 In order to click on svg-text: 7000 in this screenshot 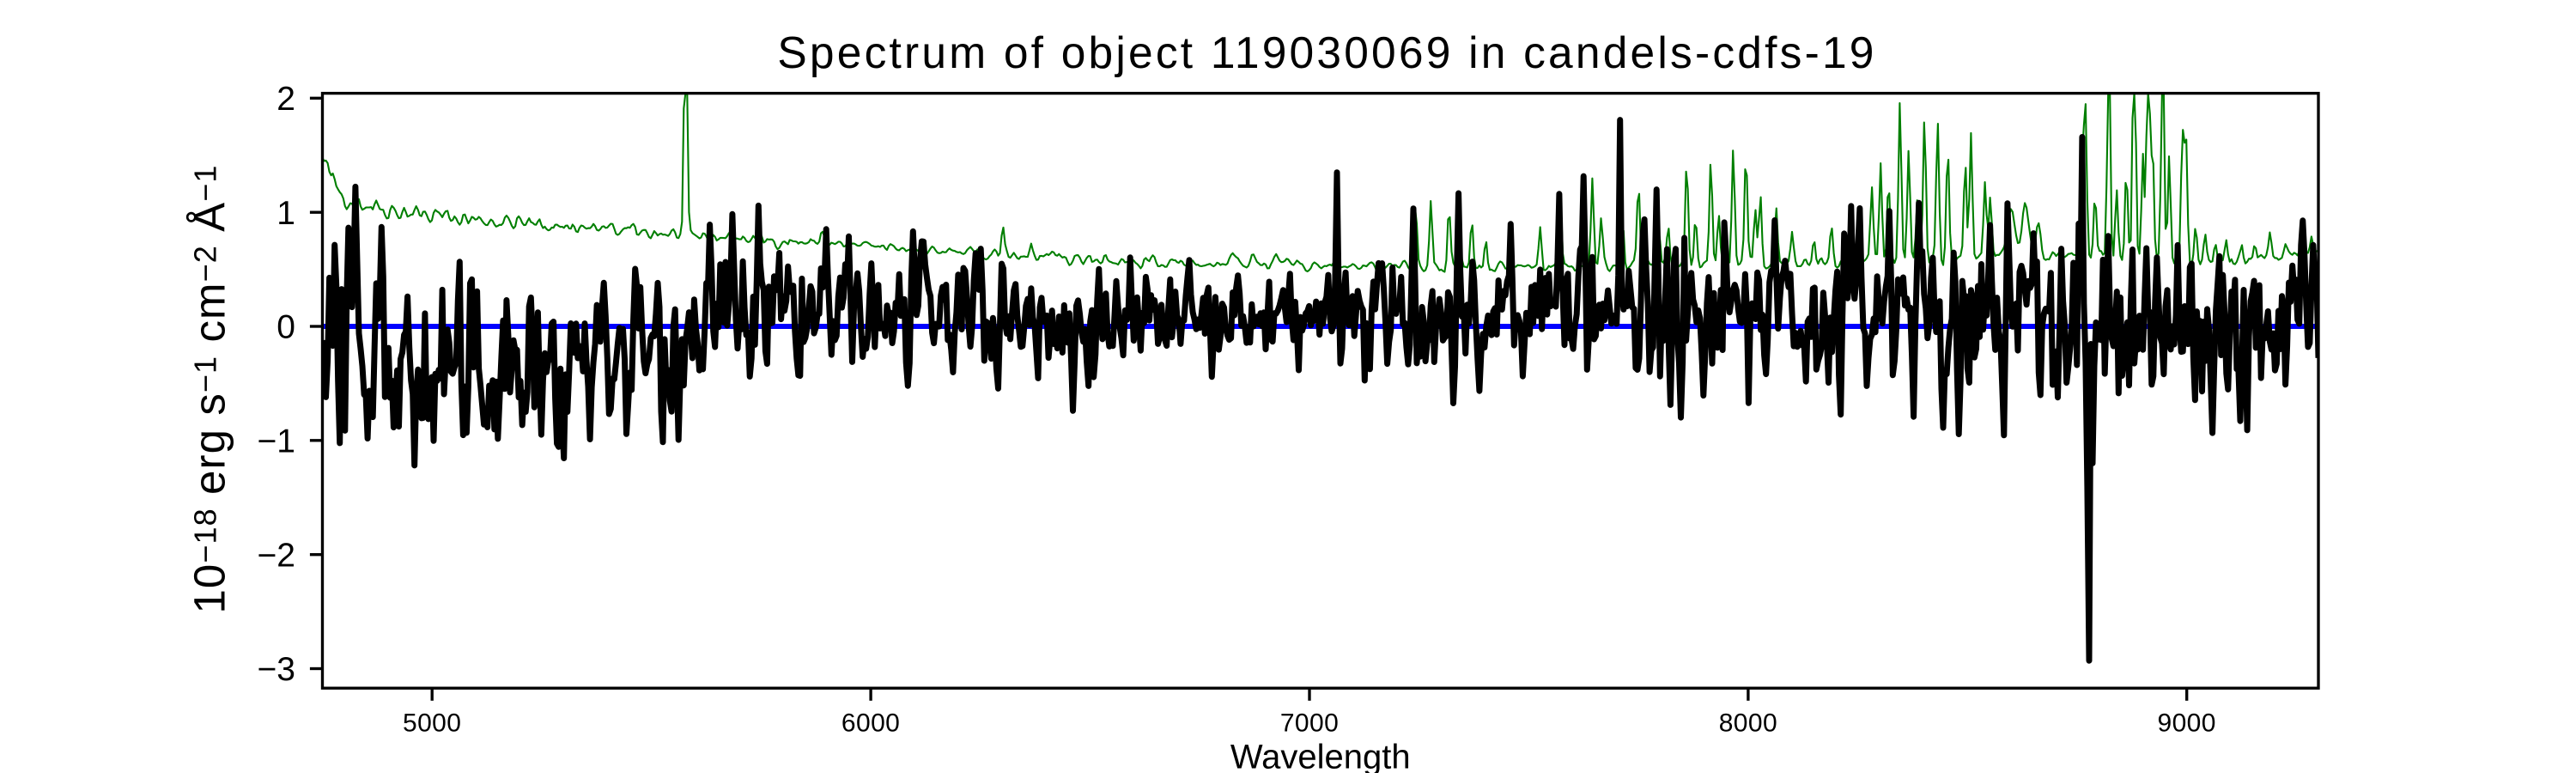, I will do `click(1309, 723)`.